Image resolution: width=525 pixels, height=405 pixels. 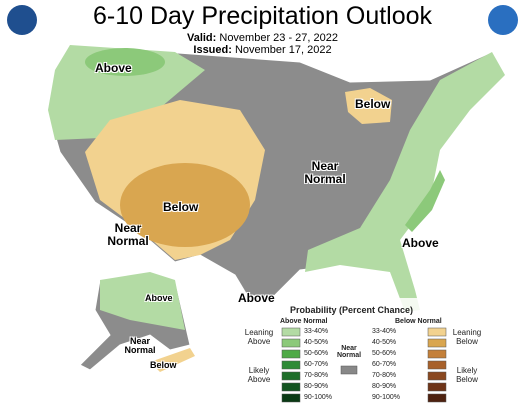 I want to click on title: 6-10 Day Precipitation Outlook, so click(x=262, y=16).